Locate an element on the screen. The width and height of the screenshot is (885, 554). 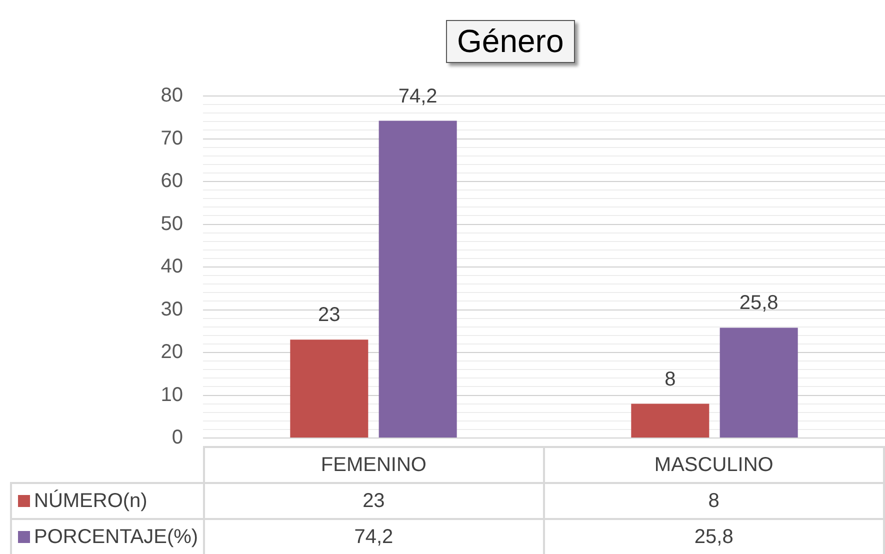
x-tick-label: FEMENINO is located at coordinates (374, 465).